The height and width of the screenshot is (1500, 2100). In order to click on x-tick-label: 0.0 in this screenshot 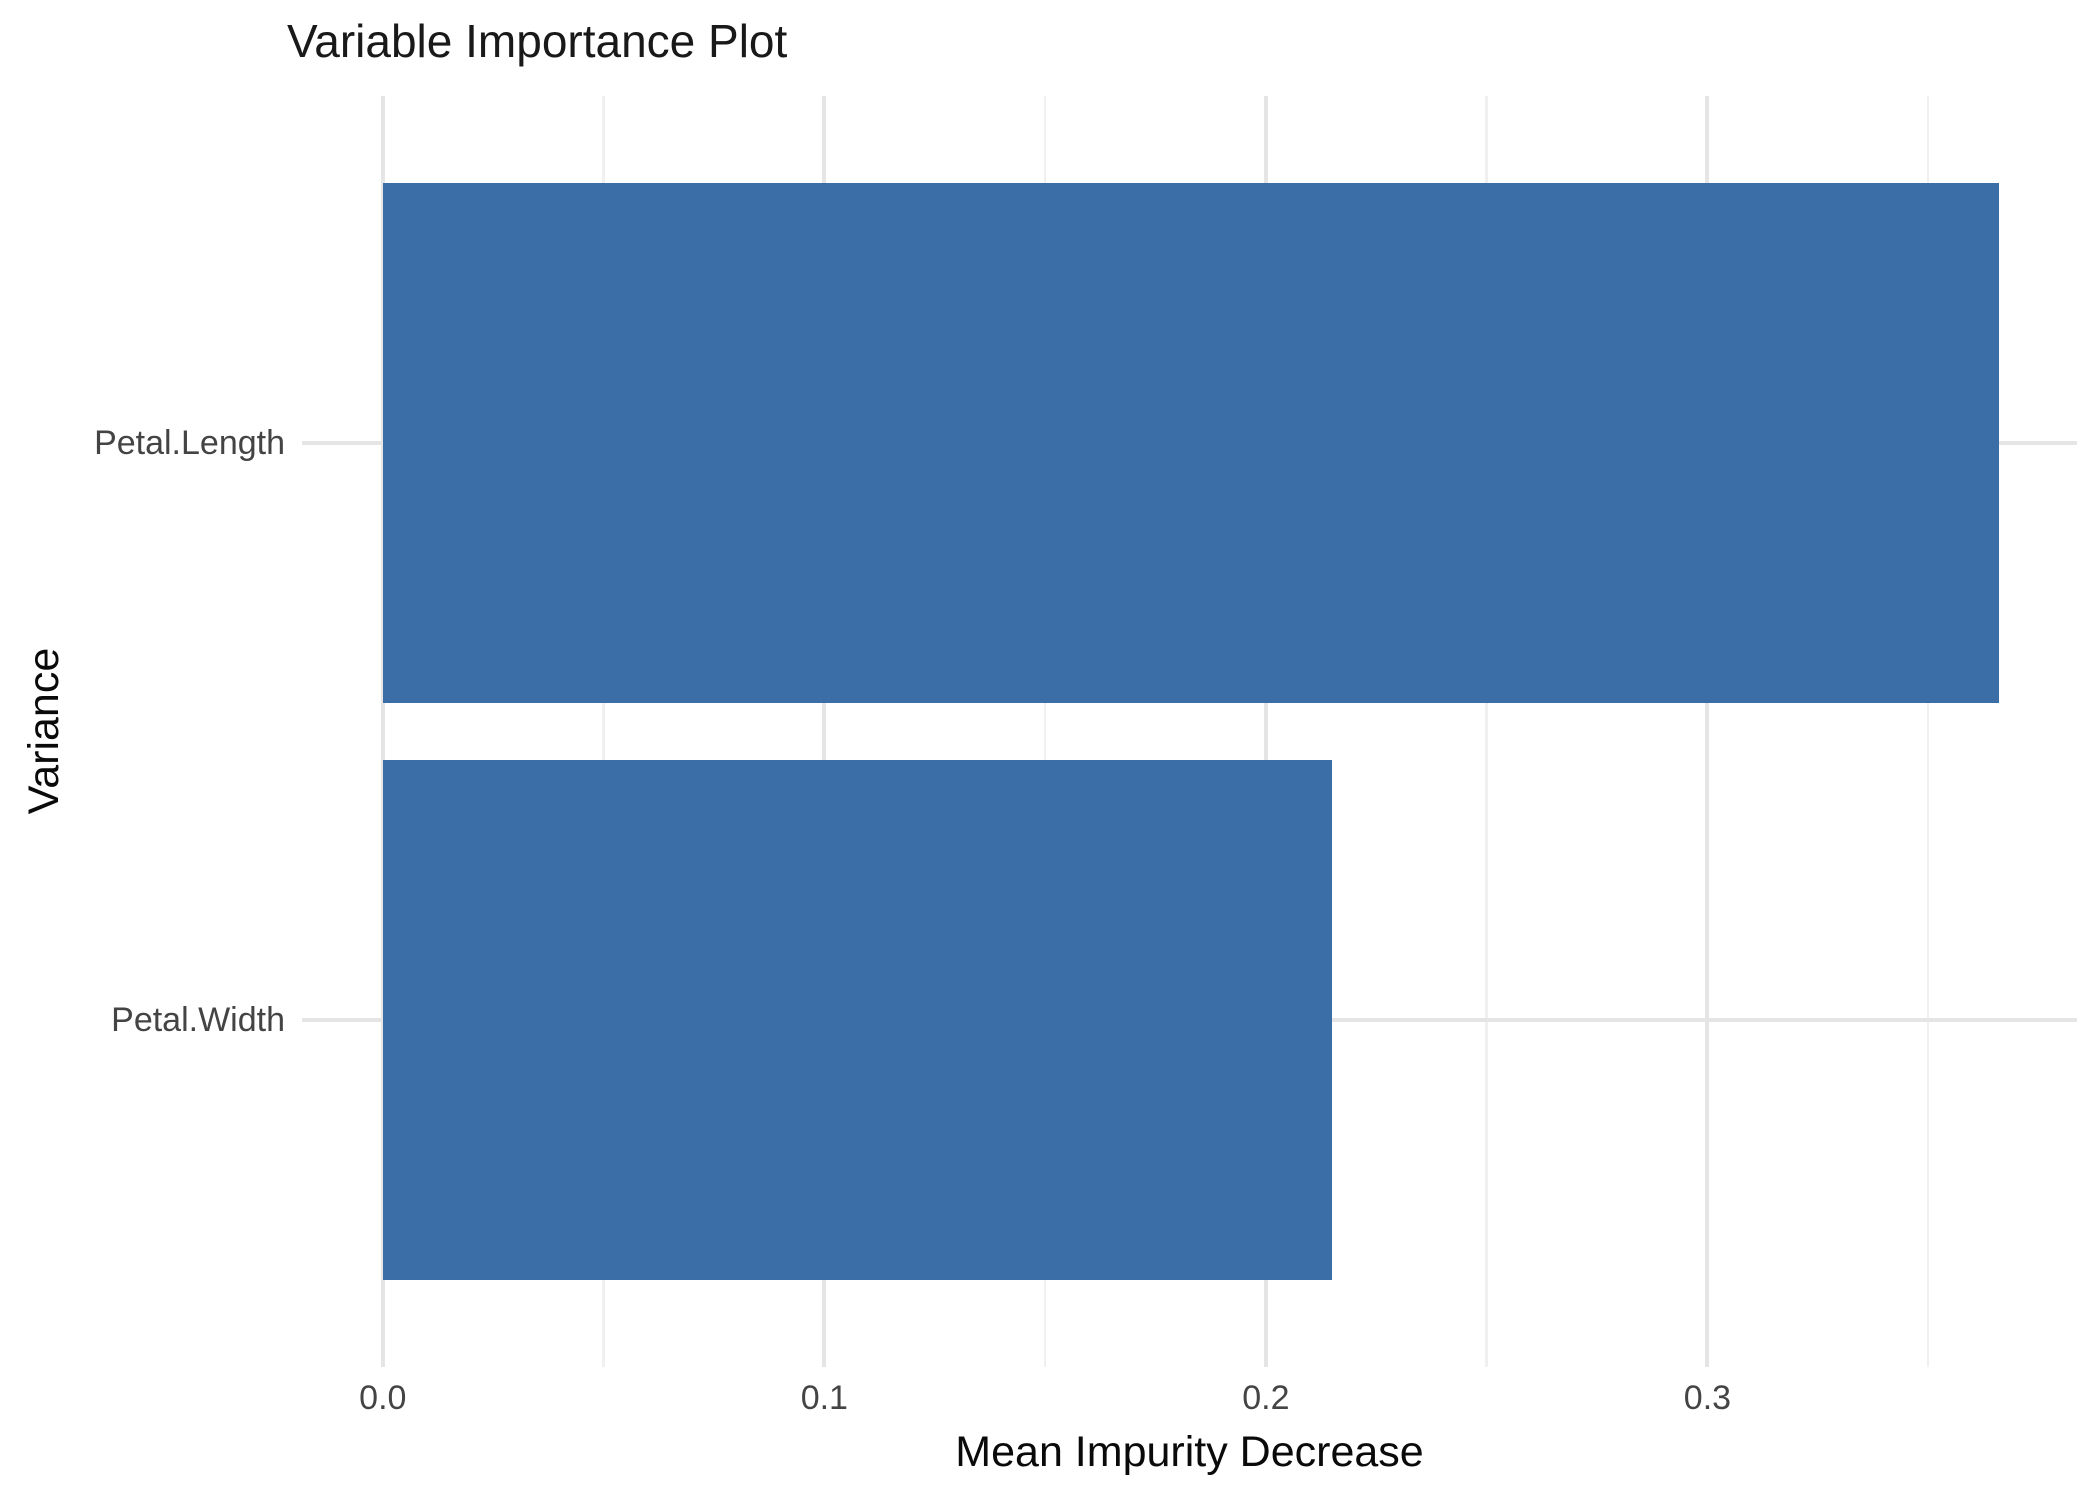, I will do `click(383, 1398)`.